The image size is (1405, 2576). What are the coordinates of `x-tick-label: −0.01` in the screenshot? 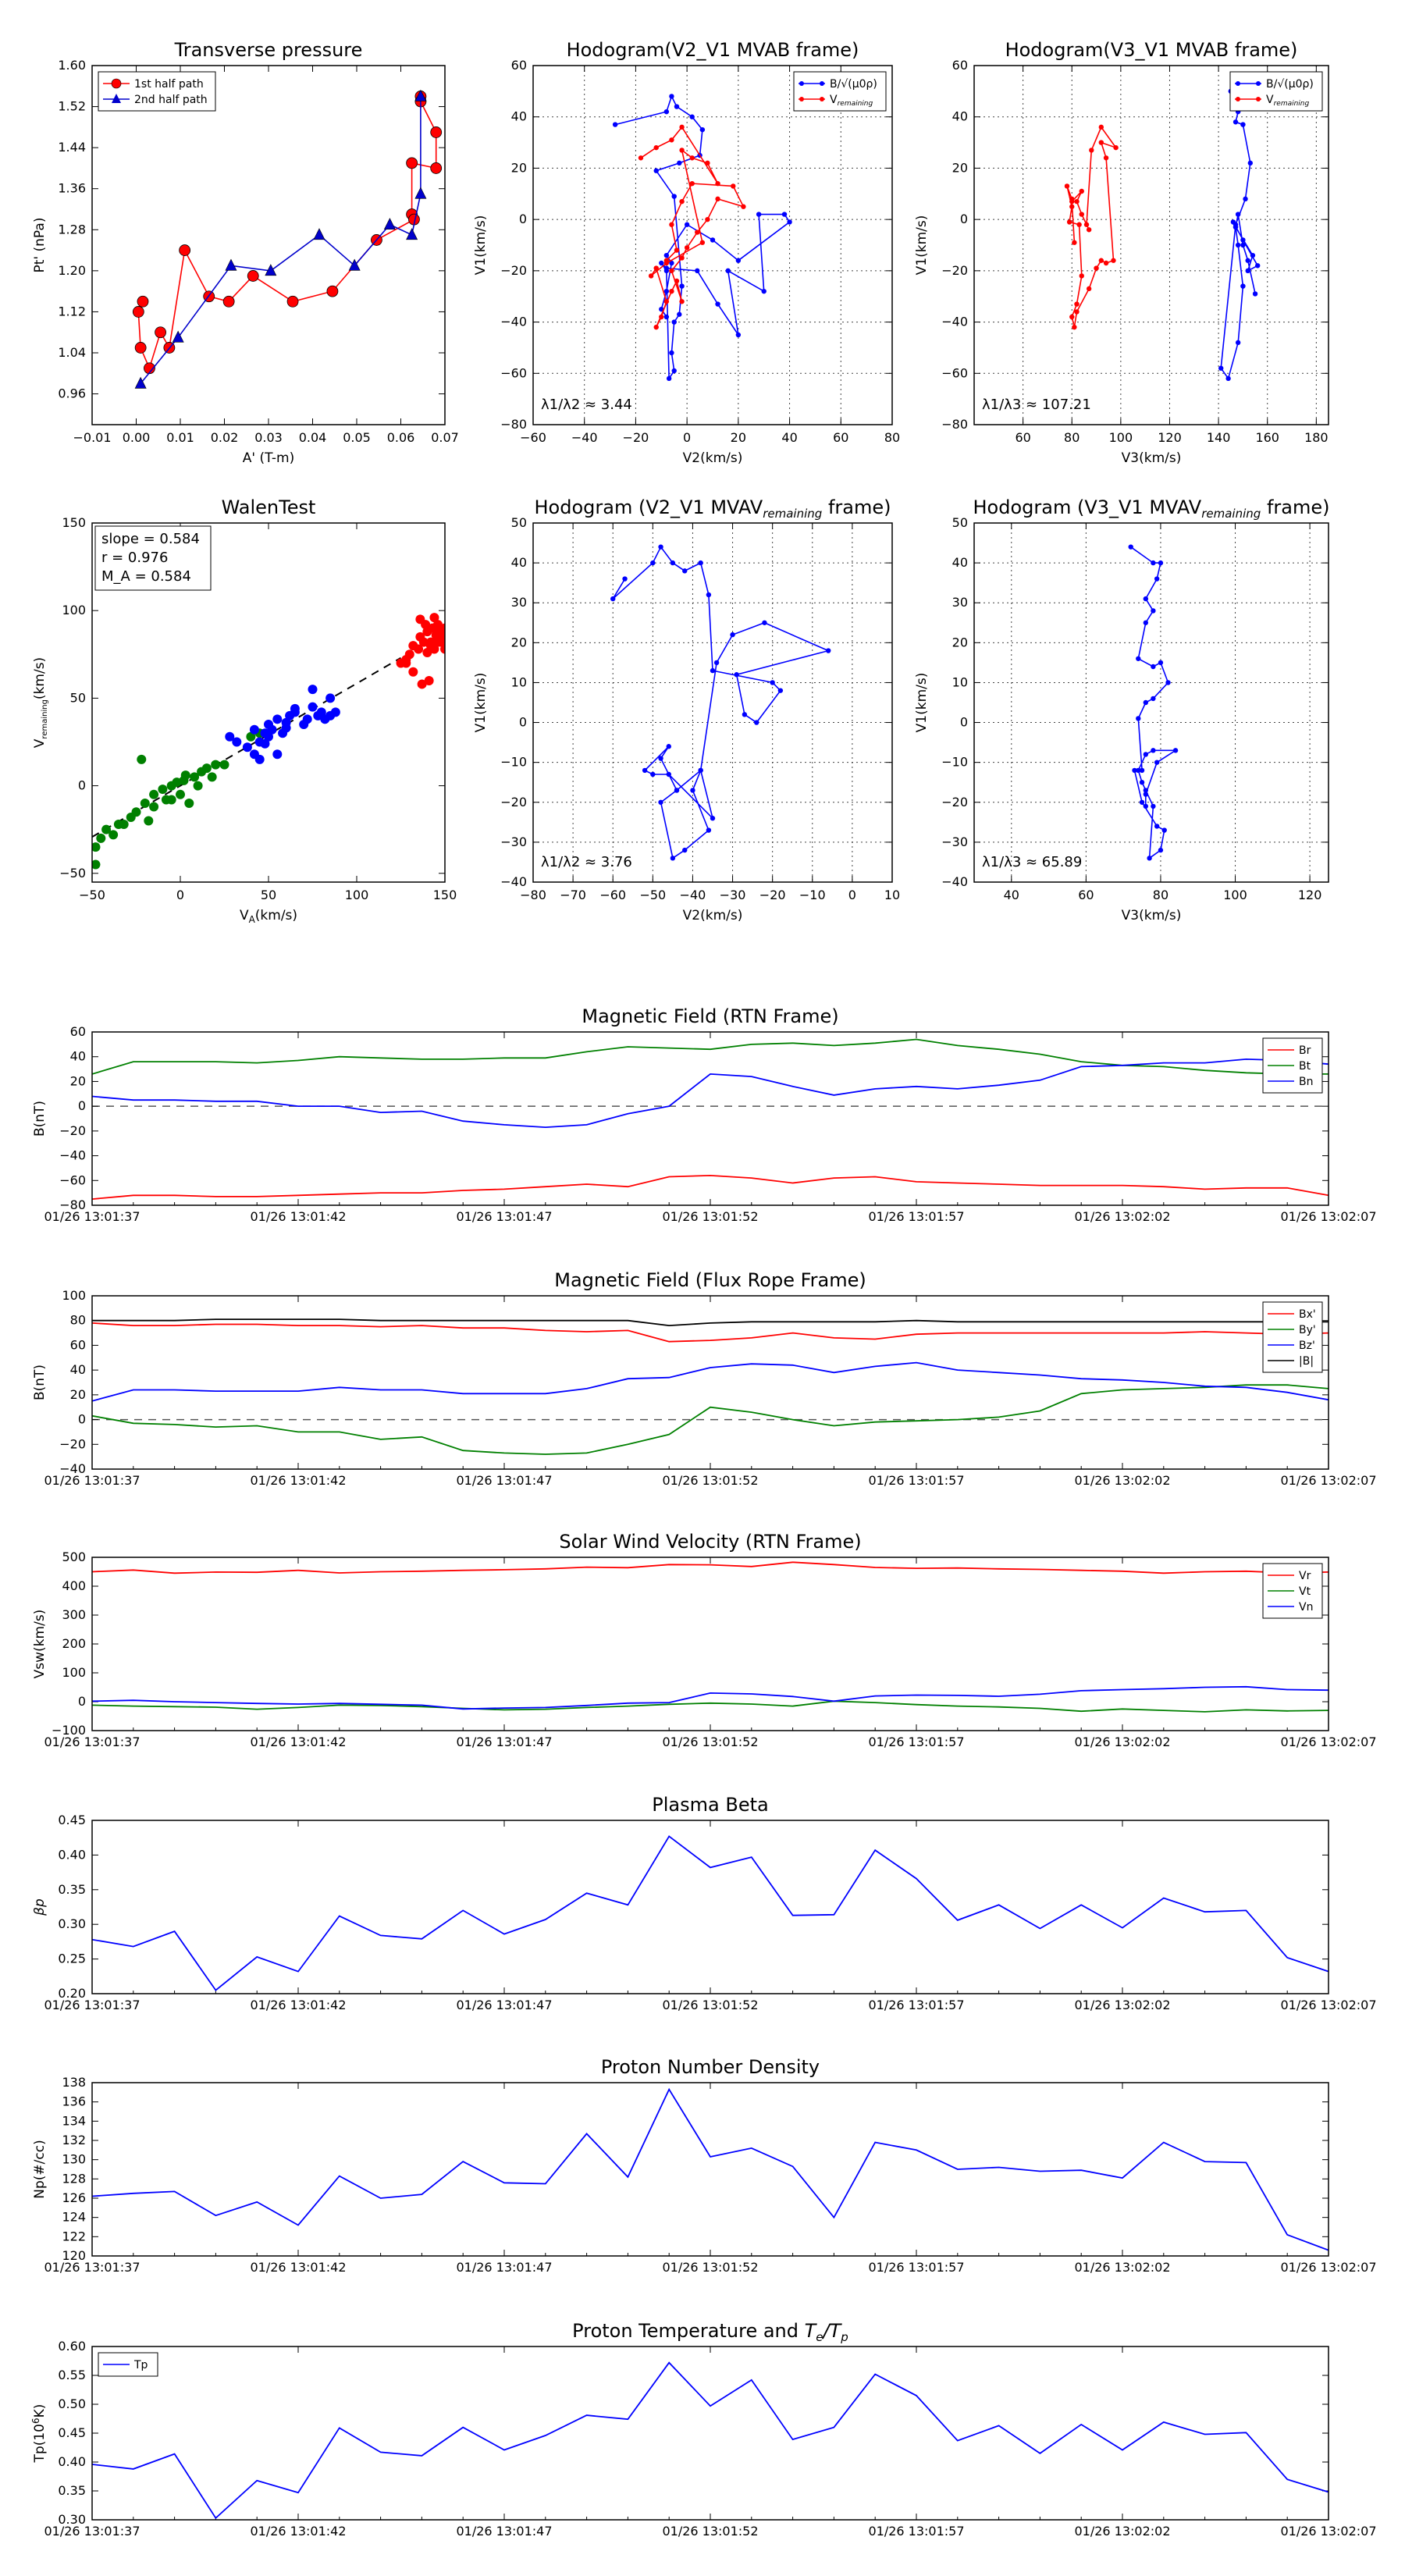 It's located at (92, 437).